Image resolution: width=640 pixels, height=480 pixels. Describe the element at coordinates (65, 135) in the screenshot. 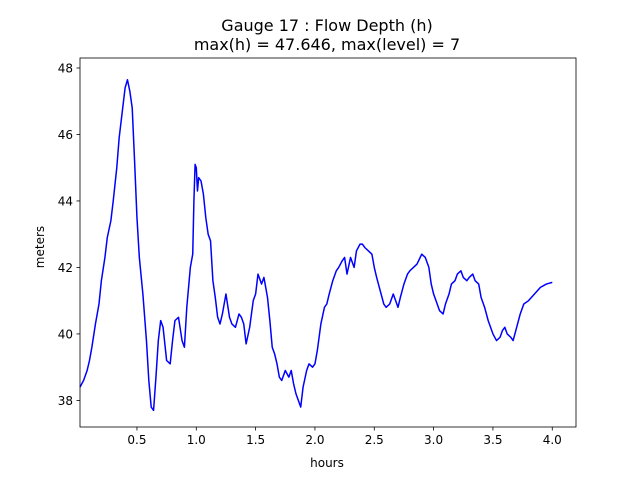

I see `y-tick-label: 46` at that location.